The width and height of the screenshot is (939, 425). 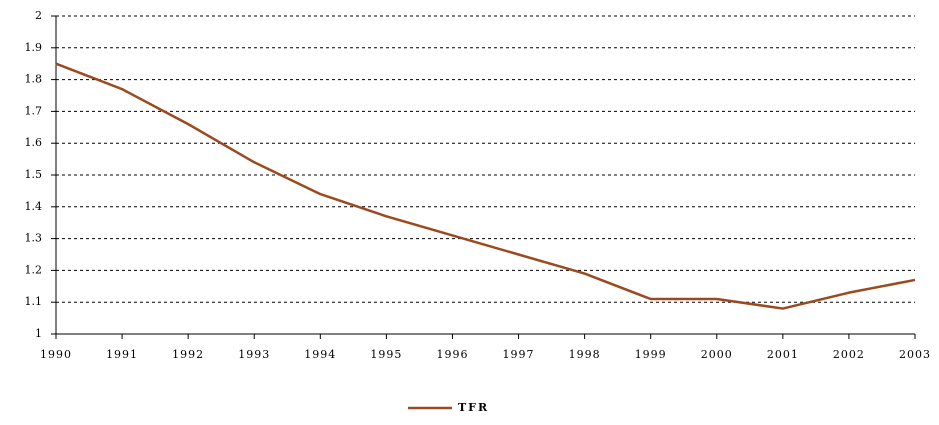 I want to click on x-tick-label: 1991, so click(x=122, y=354).